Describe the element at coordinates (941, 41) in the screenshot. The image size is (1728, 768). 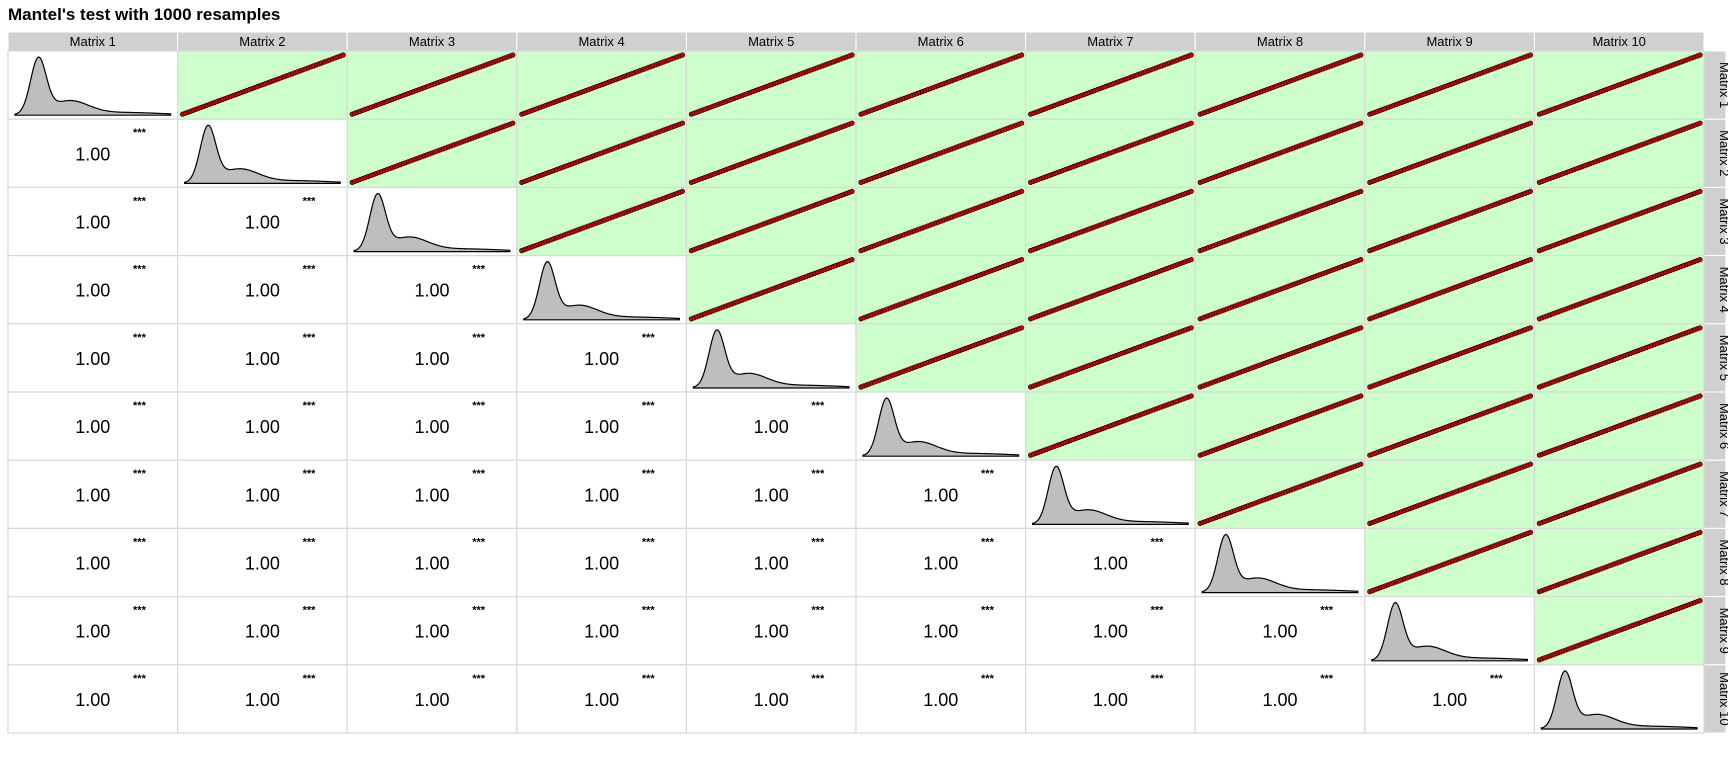
I see `column-strip-label: Matrix 6` at that location.